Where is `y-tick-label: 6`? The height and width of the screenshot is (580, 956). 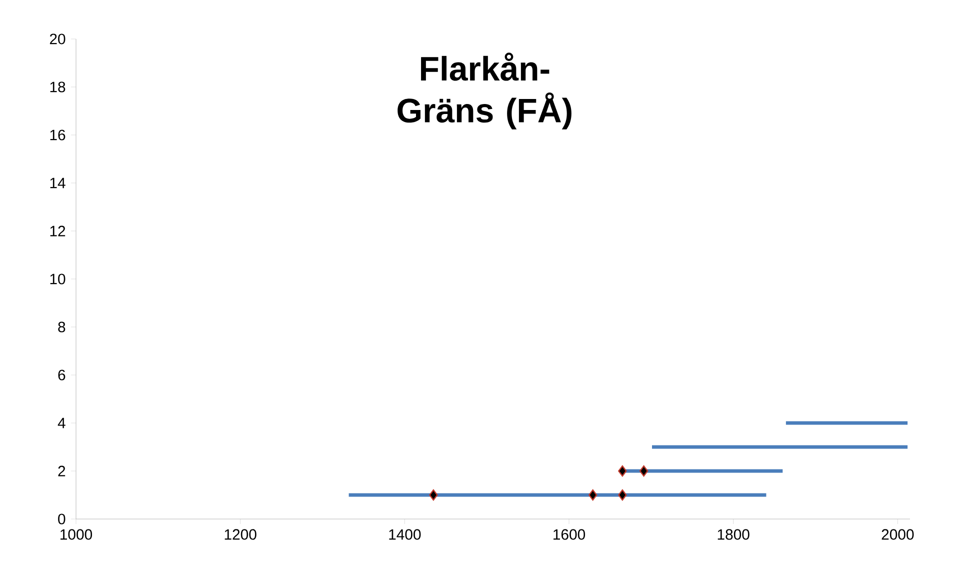
y-tick-label: 6 is located at coordinates (62, 375).